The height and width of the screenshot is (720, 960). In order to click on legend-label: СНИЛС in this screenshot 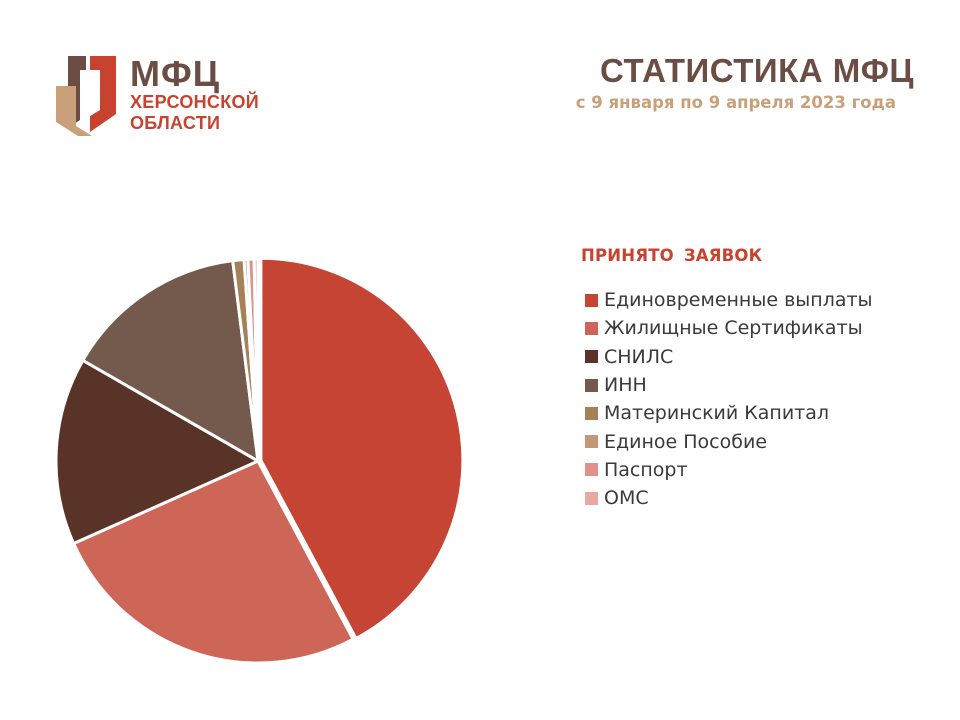, I will do `click(639, 356)`.